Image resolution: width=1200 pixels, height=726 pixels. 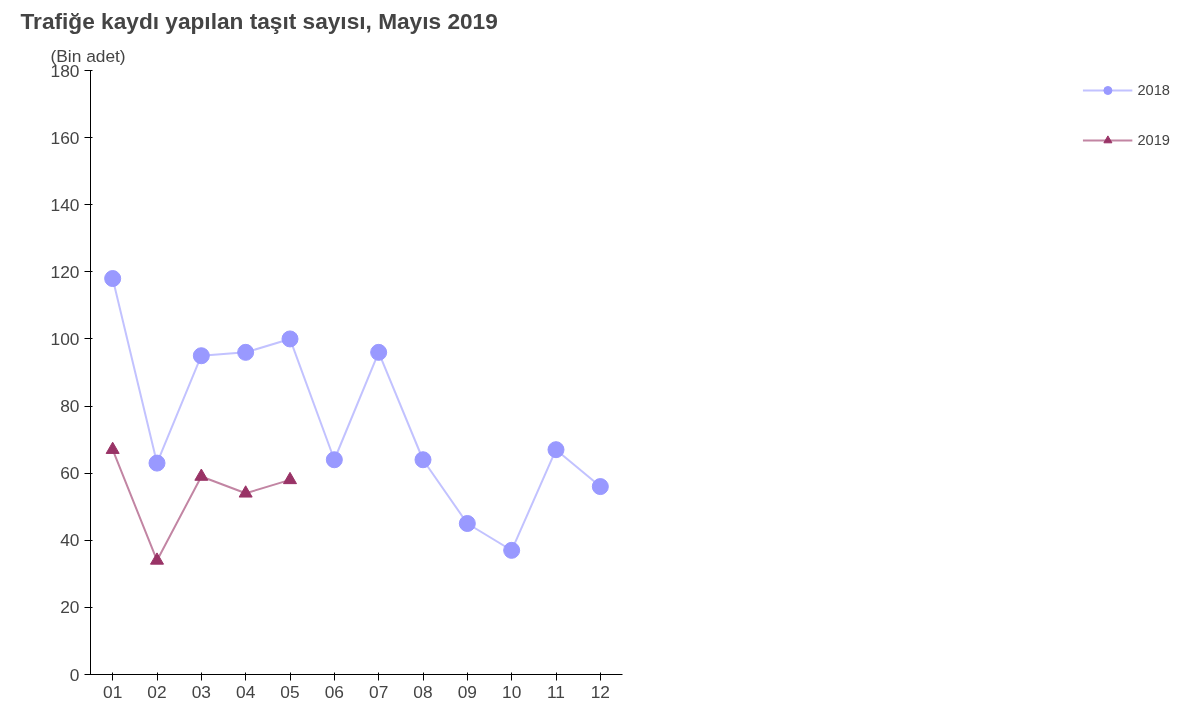 What do you see at coordinates (379, 691) in the screenshot?
I see `x-tick-label: 07` at bounding box center [379, 691].